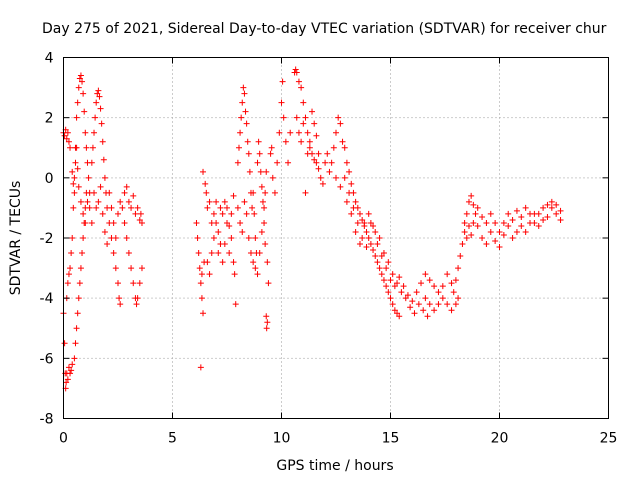 Image resolution: width=640 pixels, height=480 pixels. I want to click on y-tick-label: -8, so click(47, 420).